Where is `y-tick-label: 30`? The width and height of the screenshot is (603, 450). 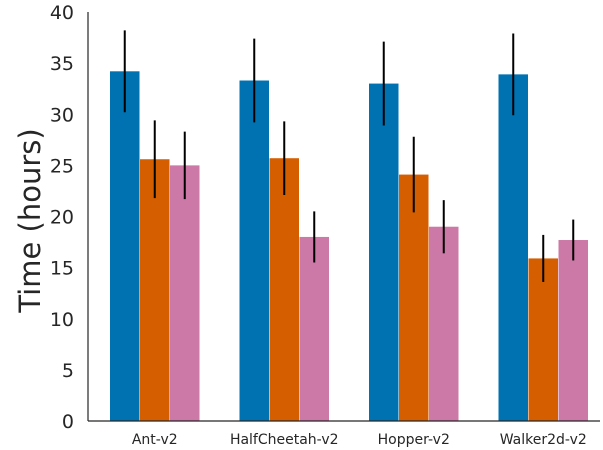 y-tick-label: 30 is located at coordinates (62, 115).